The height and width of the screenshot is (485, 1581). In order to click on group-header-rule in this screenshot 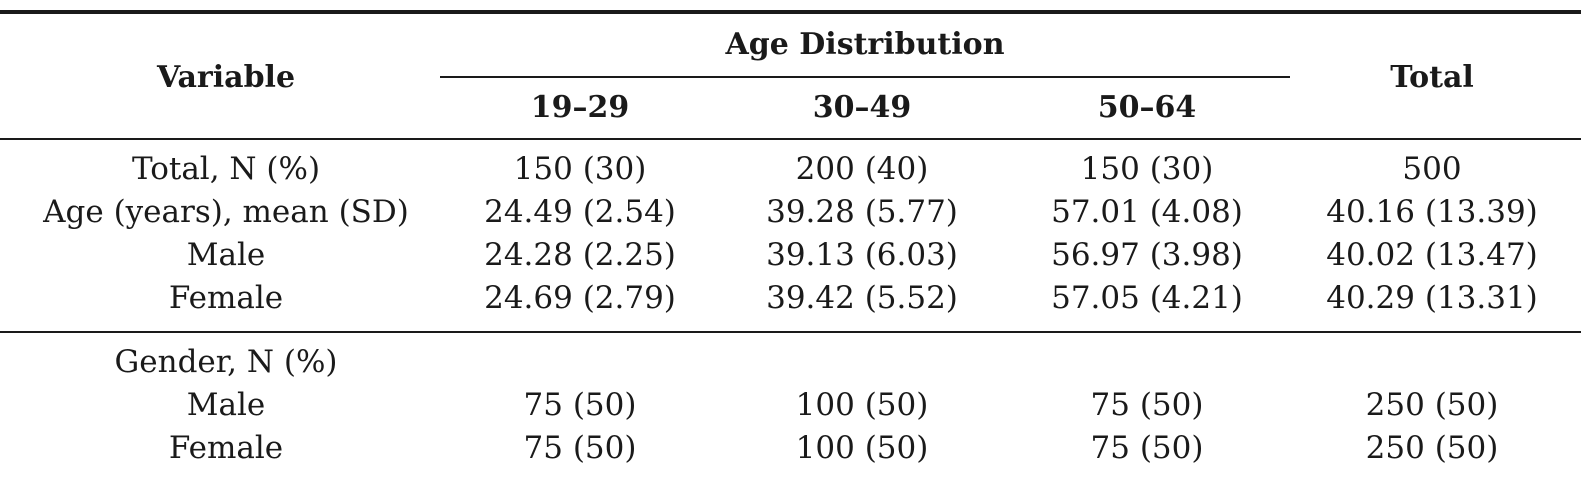, I will do `click(865, 77)`.